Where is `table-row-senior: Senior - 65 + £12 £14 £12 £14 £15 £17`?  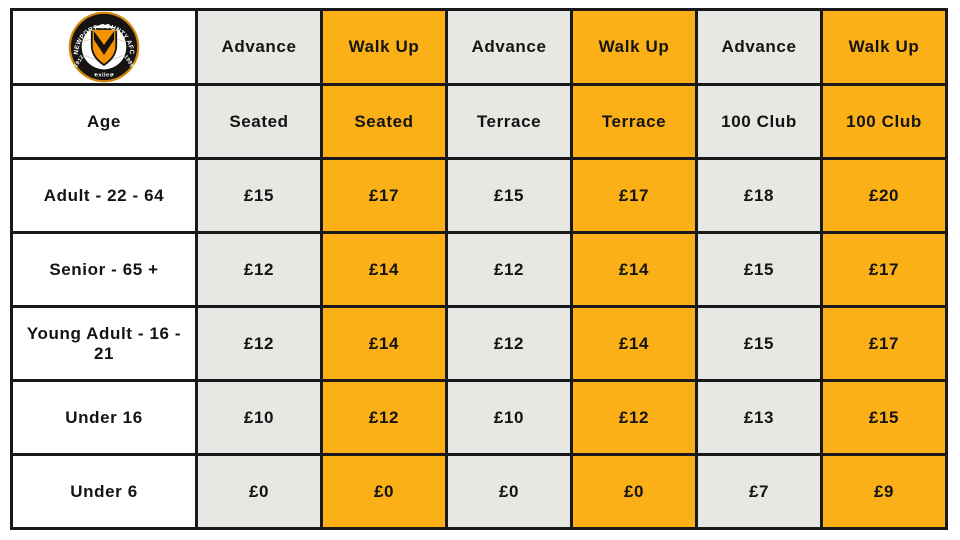
table-row-senior: Senior - 65 + £12 £14 £12 £14 £15 £17 is located at coordinates (479, 269).